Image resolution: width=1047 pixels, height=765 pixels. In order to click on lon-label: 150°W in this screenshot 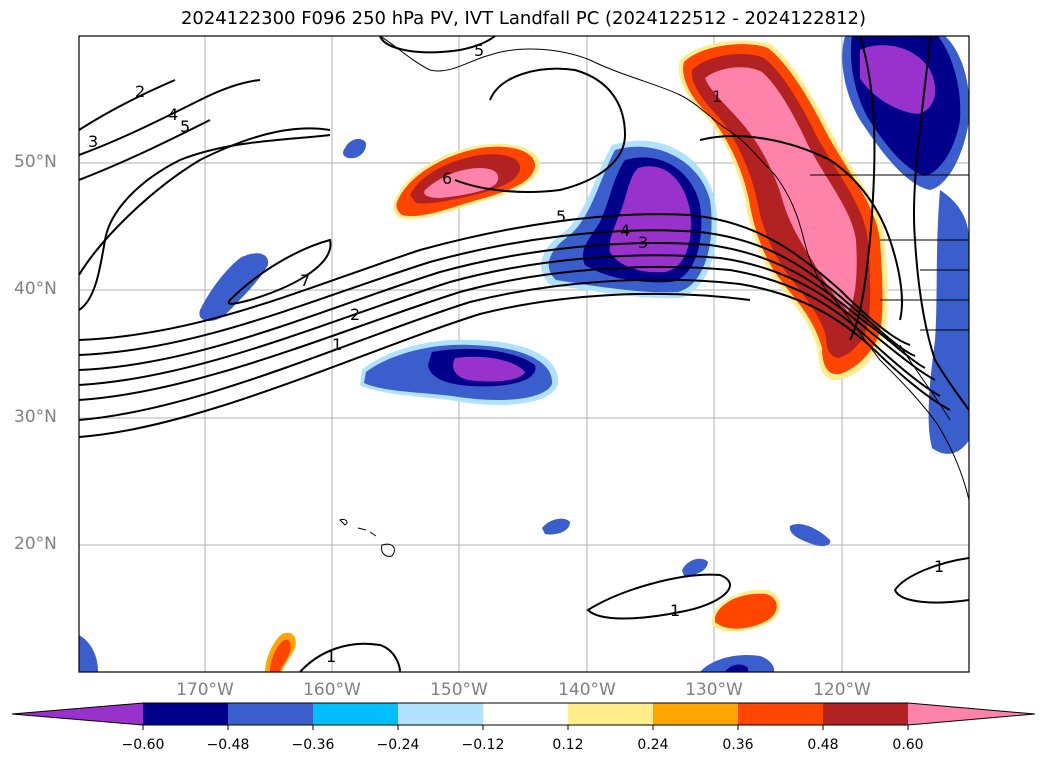, I will do `click(459, 690)`.